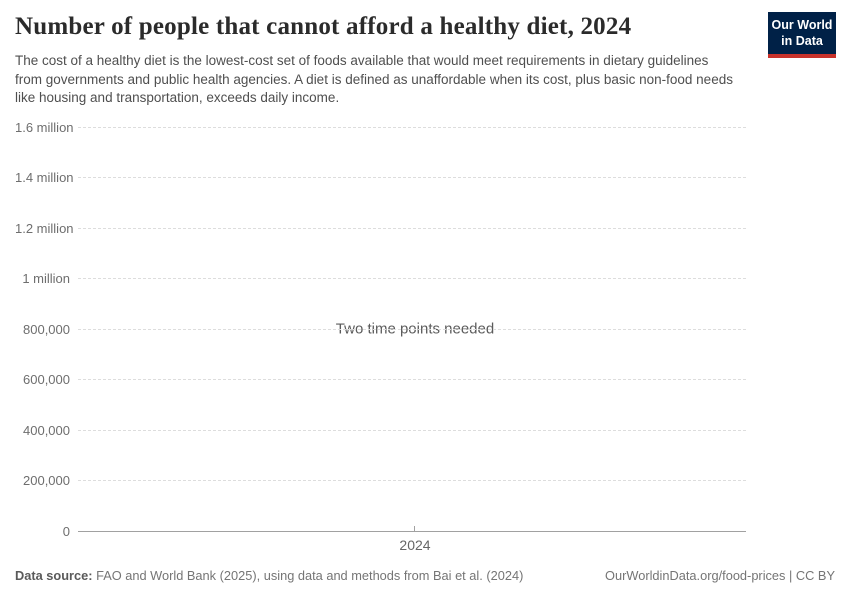  Describe the element at coordinates (802, 41) in the screenshot. I see `owid-logo-line2: in Data` at that location.